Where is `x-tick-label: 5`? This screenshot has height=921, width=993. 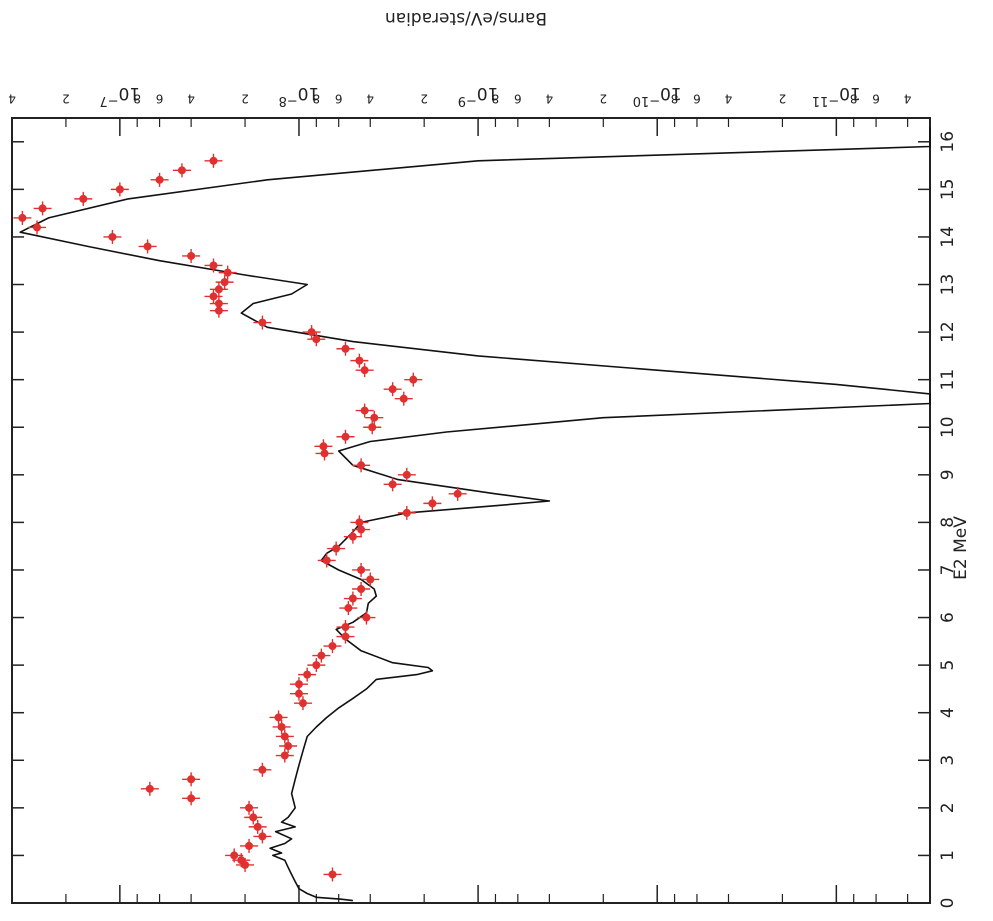
x-tick-label: 5 is located at coordinates (948, 665).